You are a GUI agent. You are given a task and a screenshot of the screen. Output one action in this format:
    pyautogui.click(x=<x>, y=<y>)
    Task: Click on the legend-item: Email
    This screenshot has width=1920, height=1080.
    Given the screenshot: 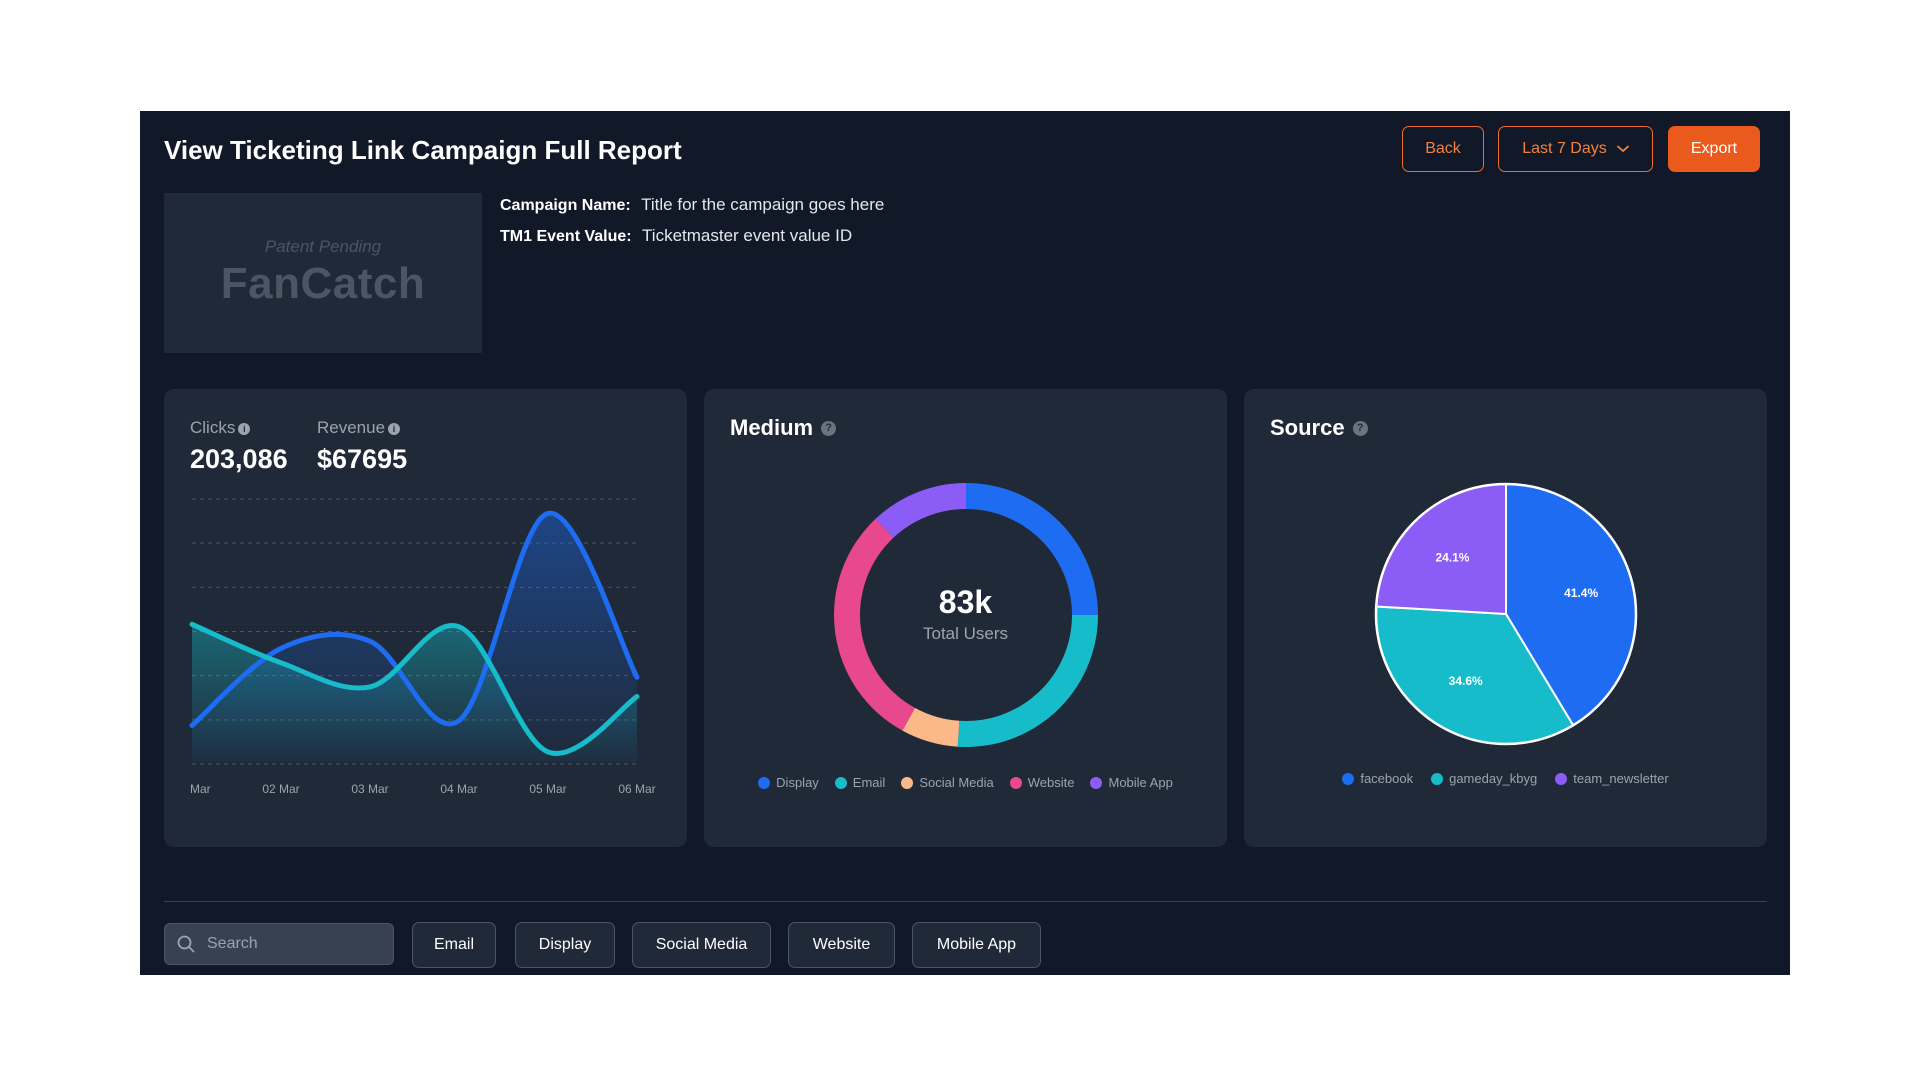 What is the action you would take?
    pyautogui.click(x=860, y=782)
    